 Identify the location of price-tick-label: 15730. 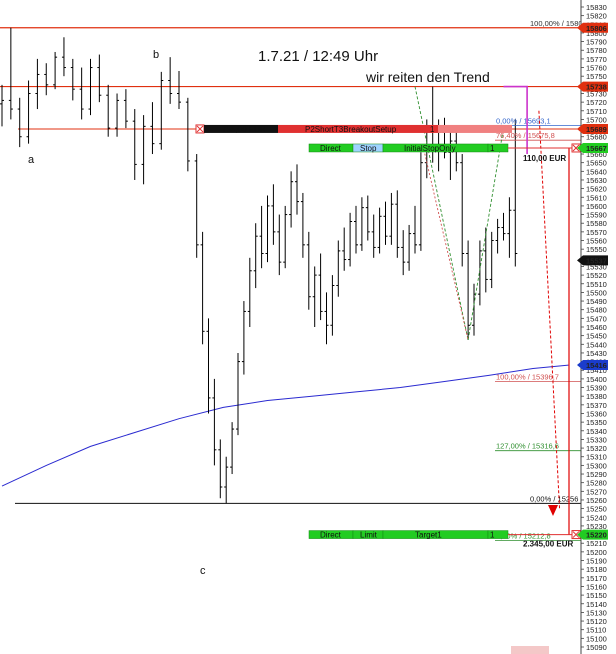
(596, 93).